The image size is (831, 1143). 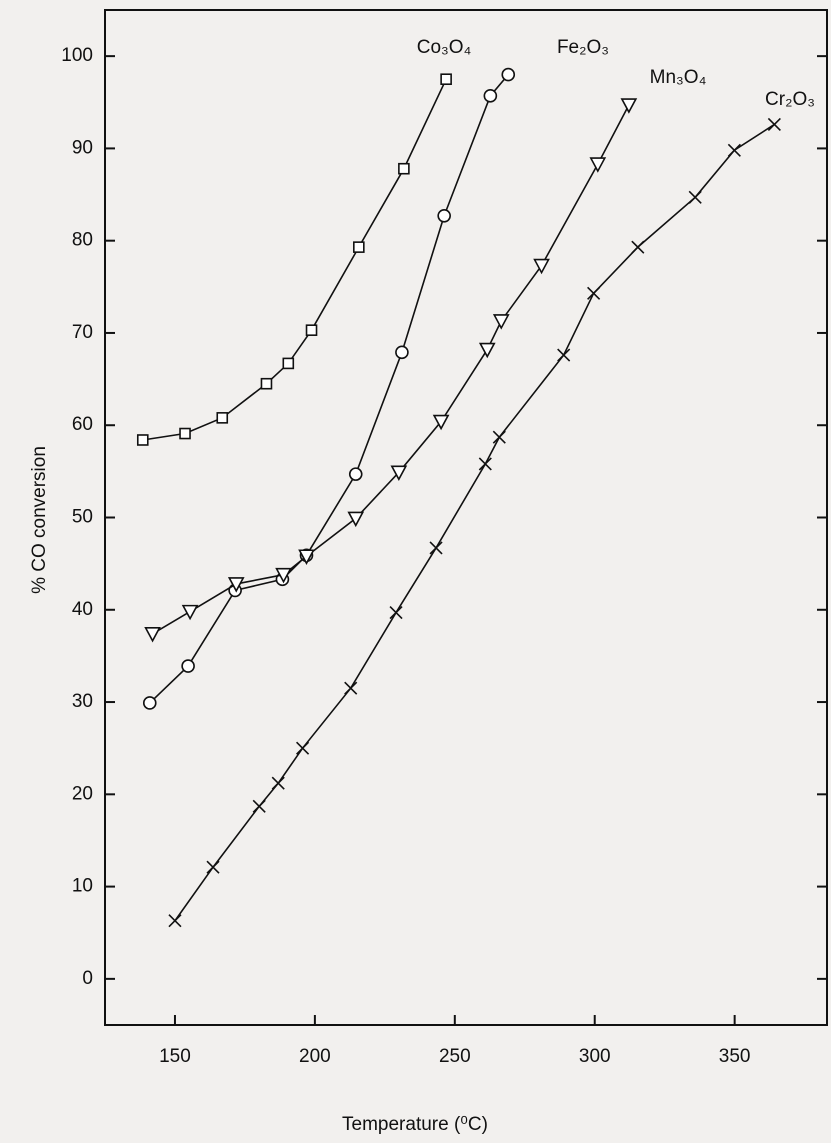 I want to click on x-tick-label: 350, so click(x=735, y=1056).